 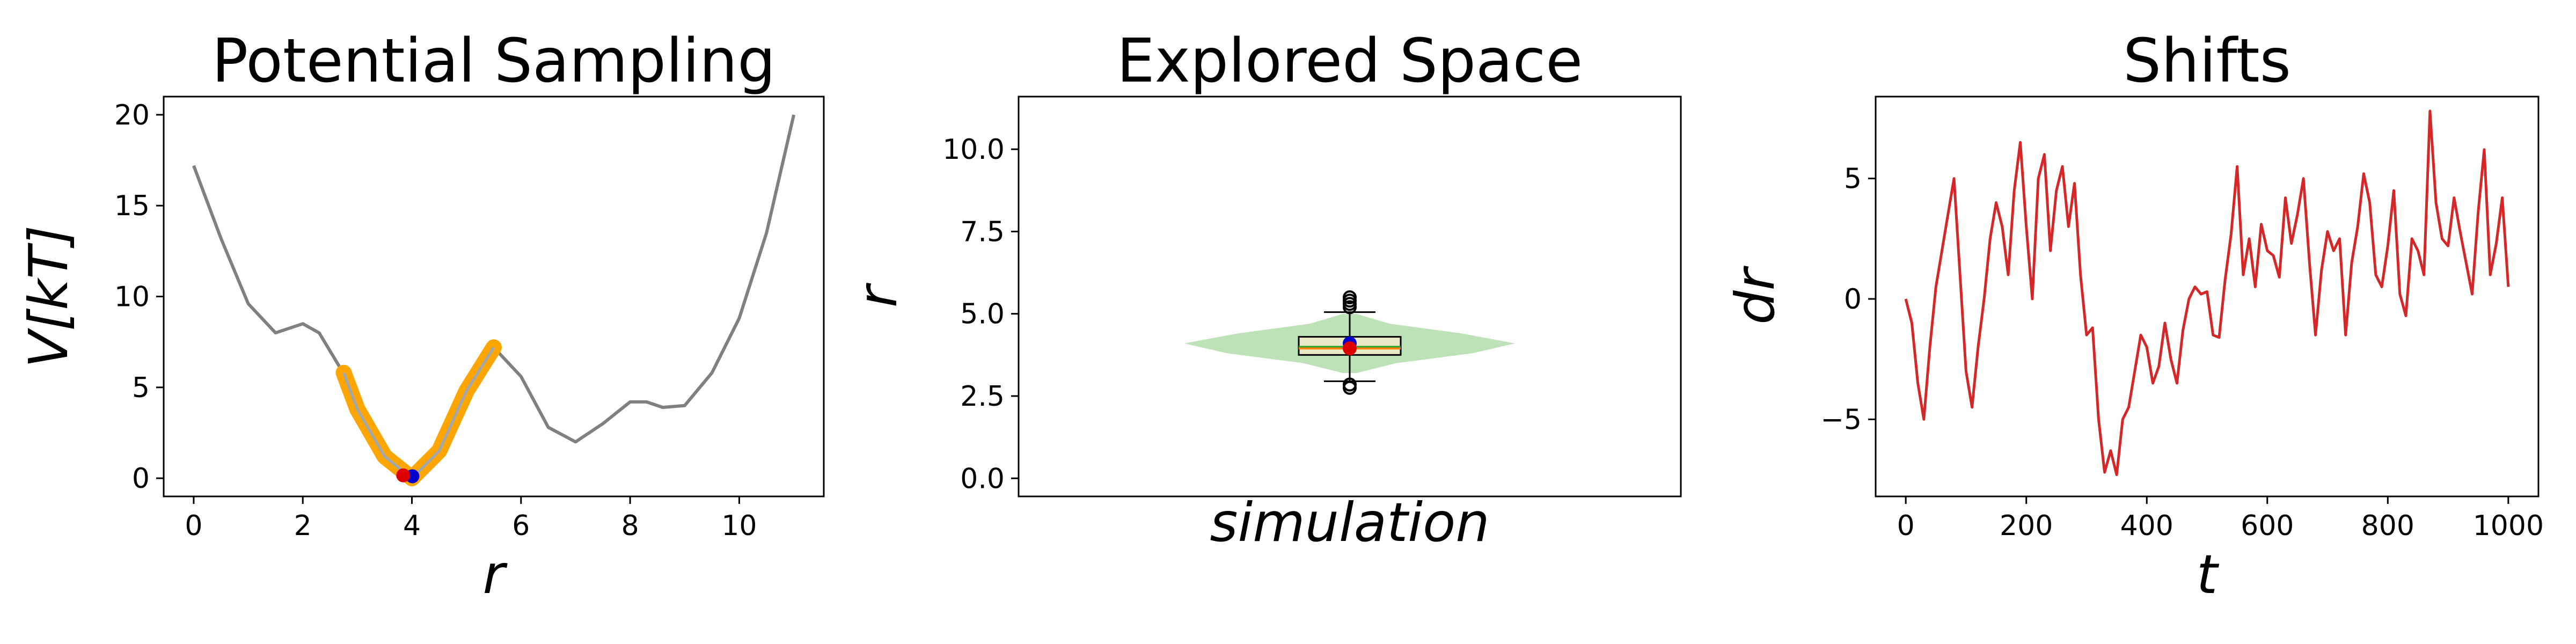 What do you see at coordinates (973, 150) in the screenshot?
I see `y-tick-label: 10.0` at bounding box center [973, 150].